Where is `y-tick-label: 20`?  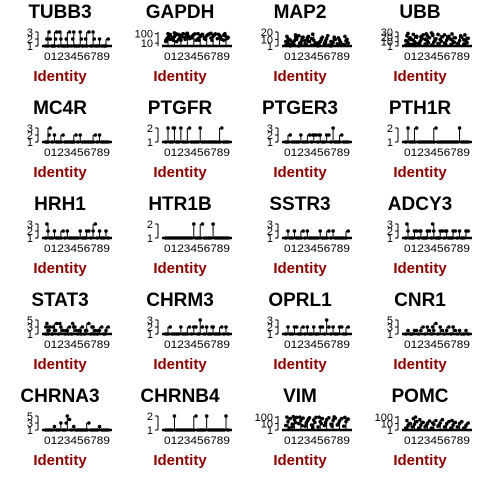 y-tick-label: 20 is located at coordinates (387, 38).